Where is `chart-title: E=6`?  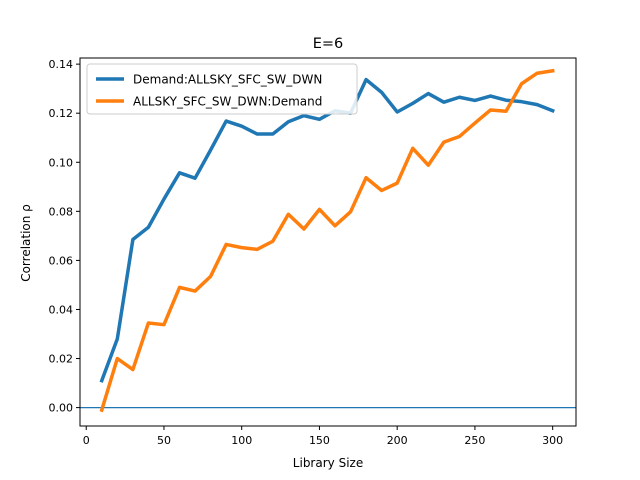
chart-title: E=6 is located at coordinates (328, 44).